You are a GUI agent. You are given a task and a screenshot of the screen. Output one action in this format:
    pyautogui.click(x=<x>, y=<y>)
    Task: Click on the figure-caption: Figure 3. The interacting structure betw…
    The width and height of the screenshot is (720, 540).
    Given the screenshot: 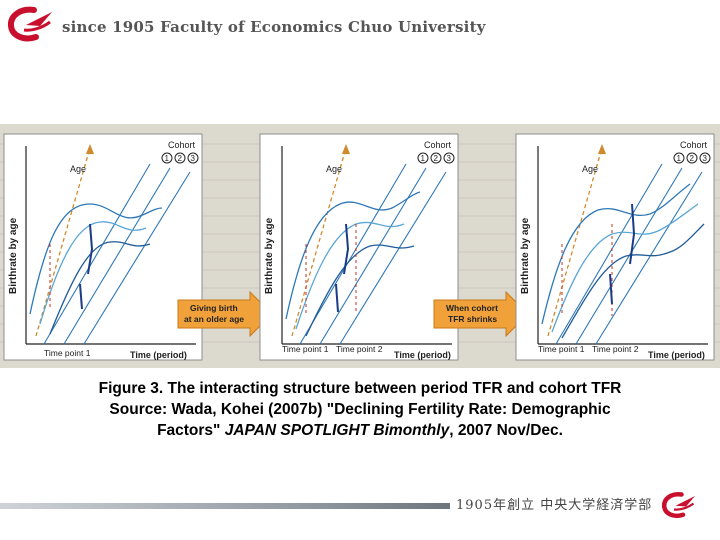 What is the action you would take?
    pyautogui.click(x=360, y=409)
    